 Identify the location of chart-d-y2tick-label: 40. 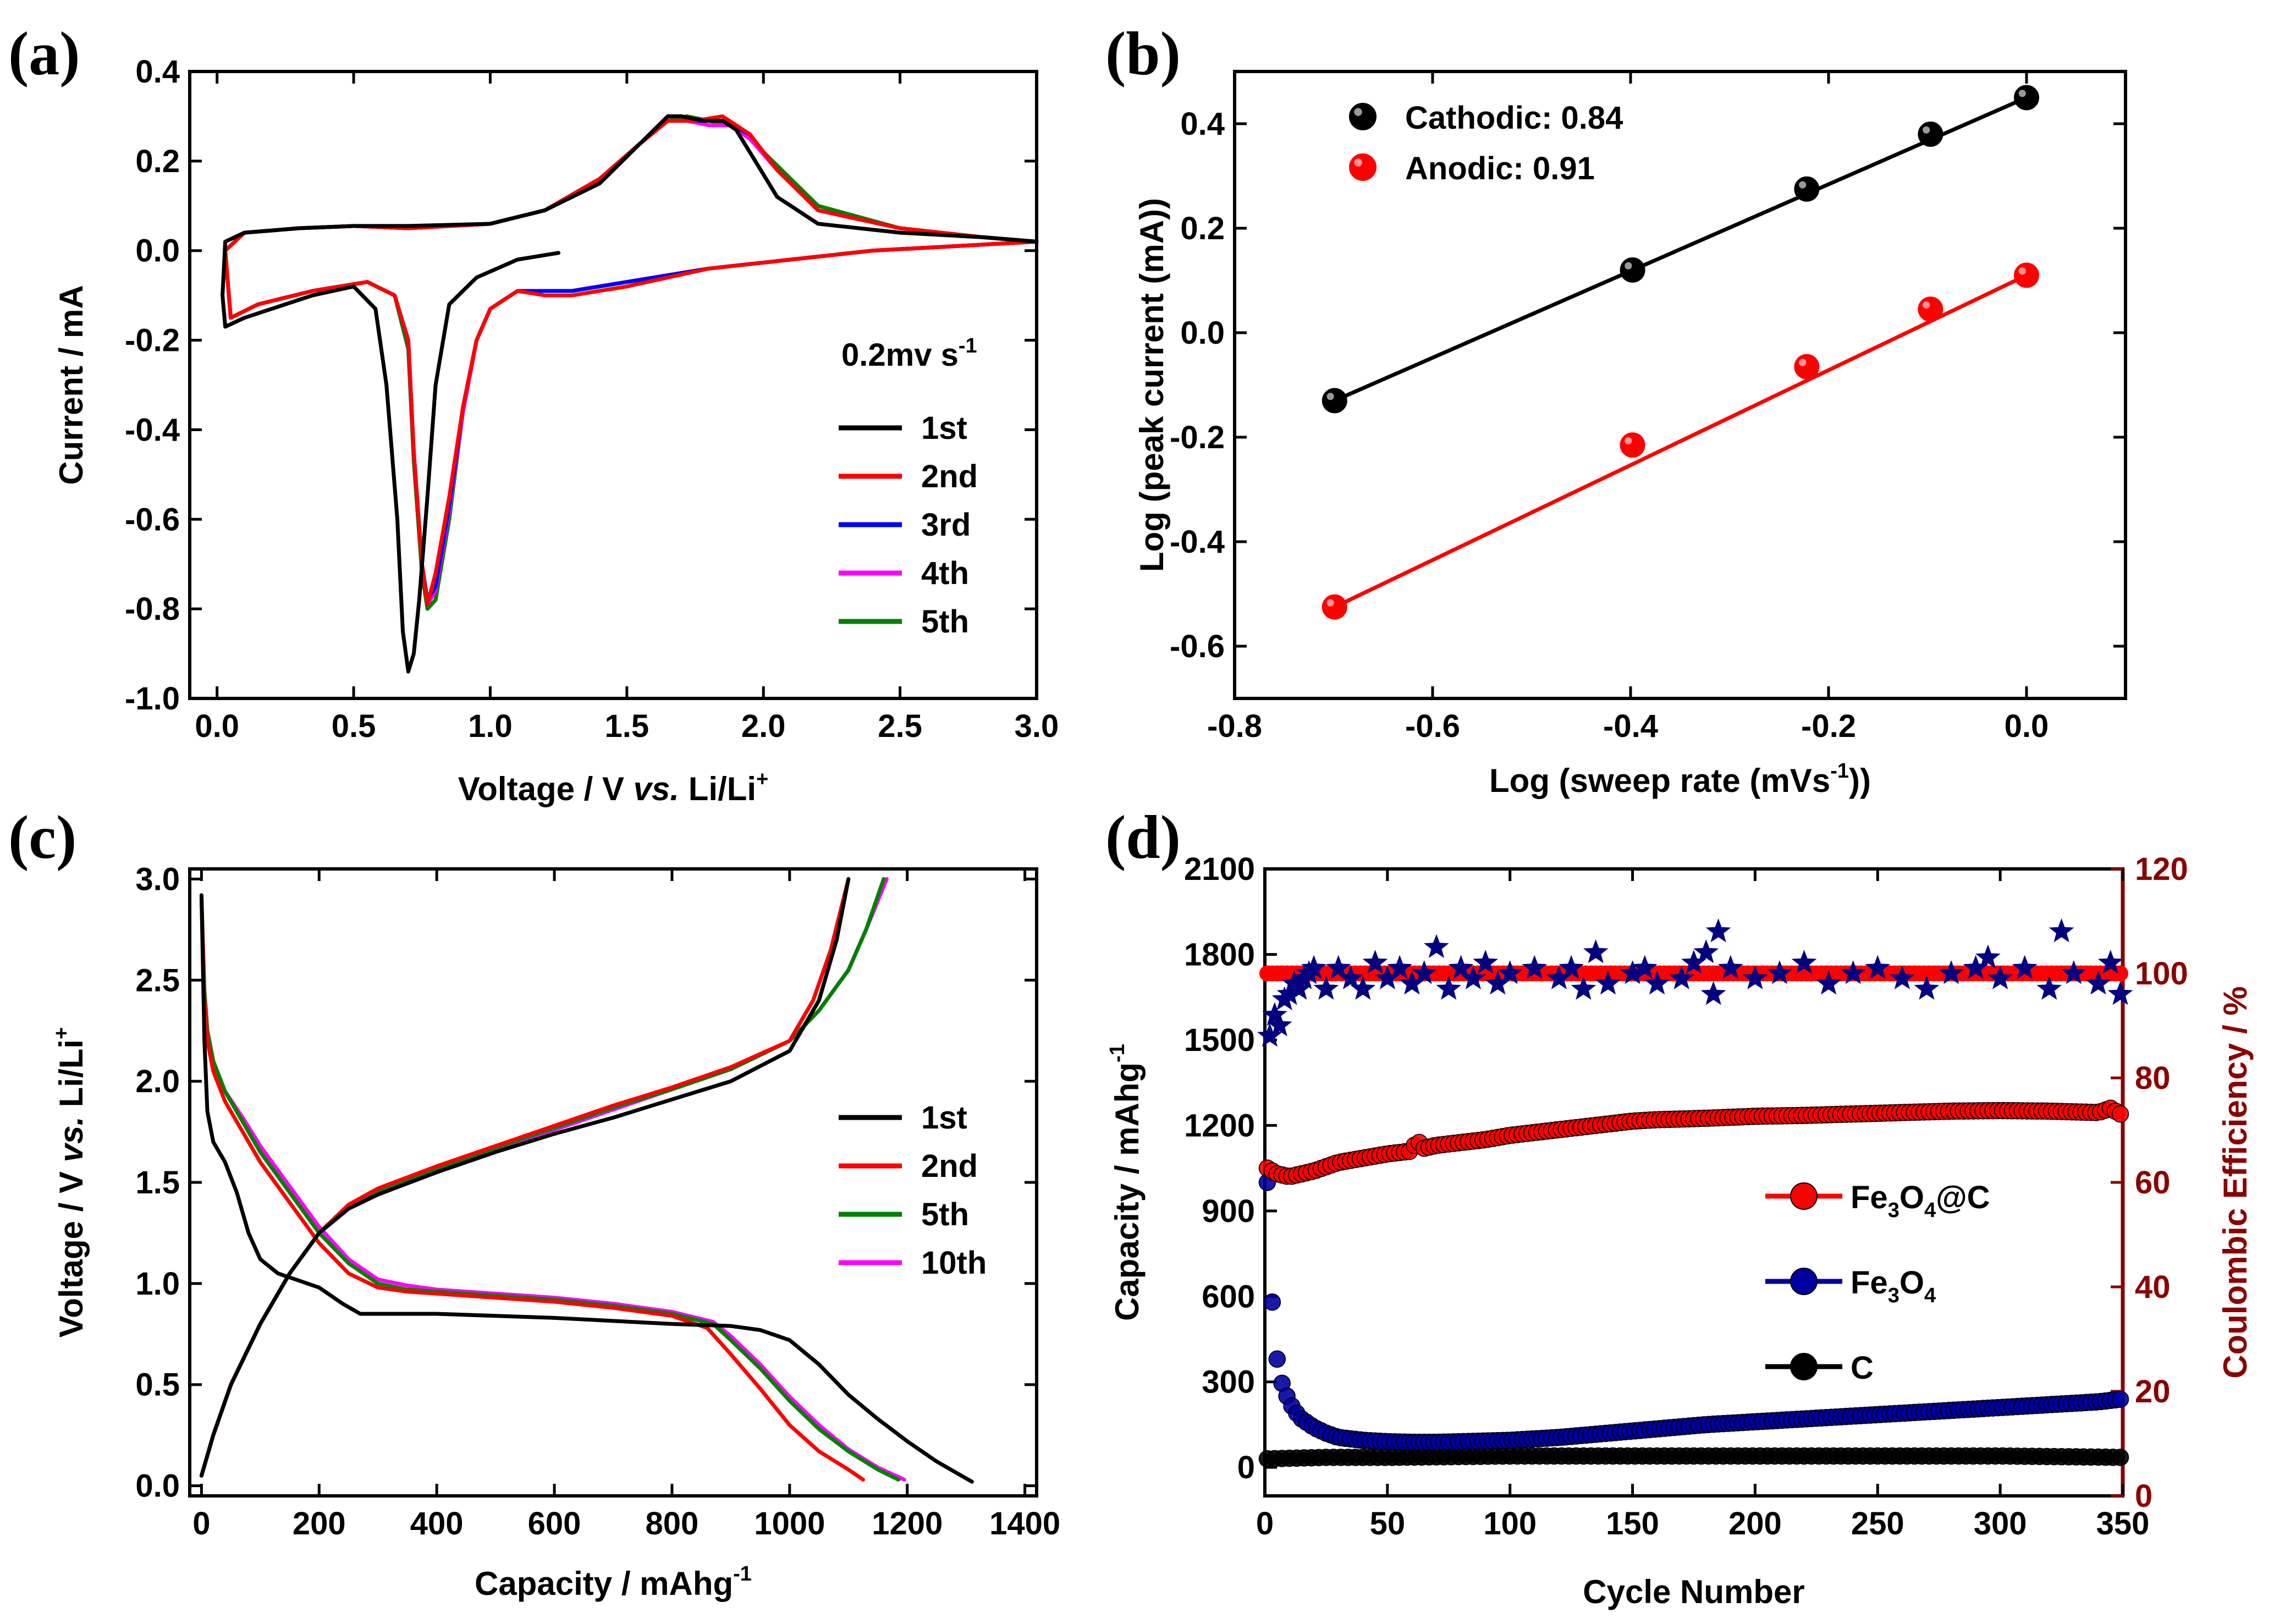
(2153, 1287).